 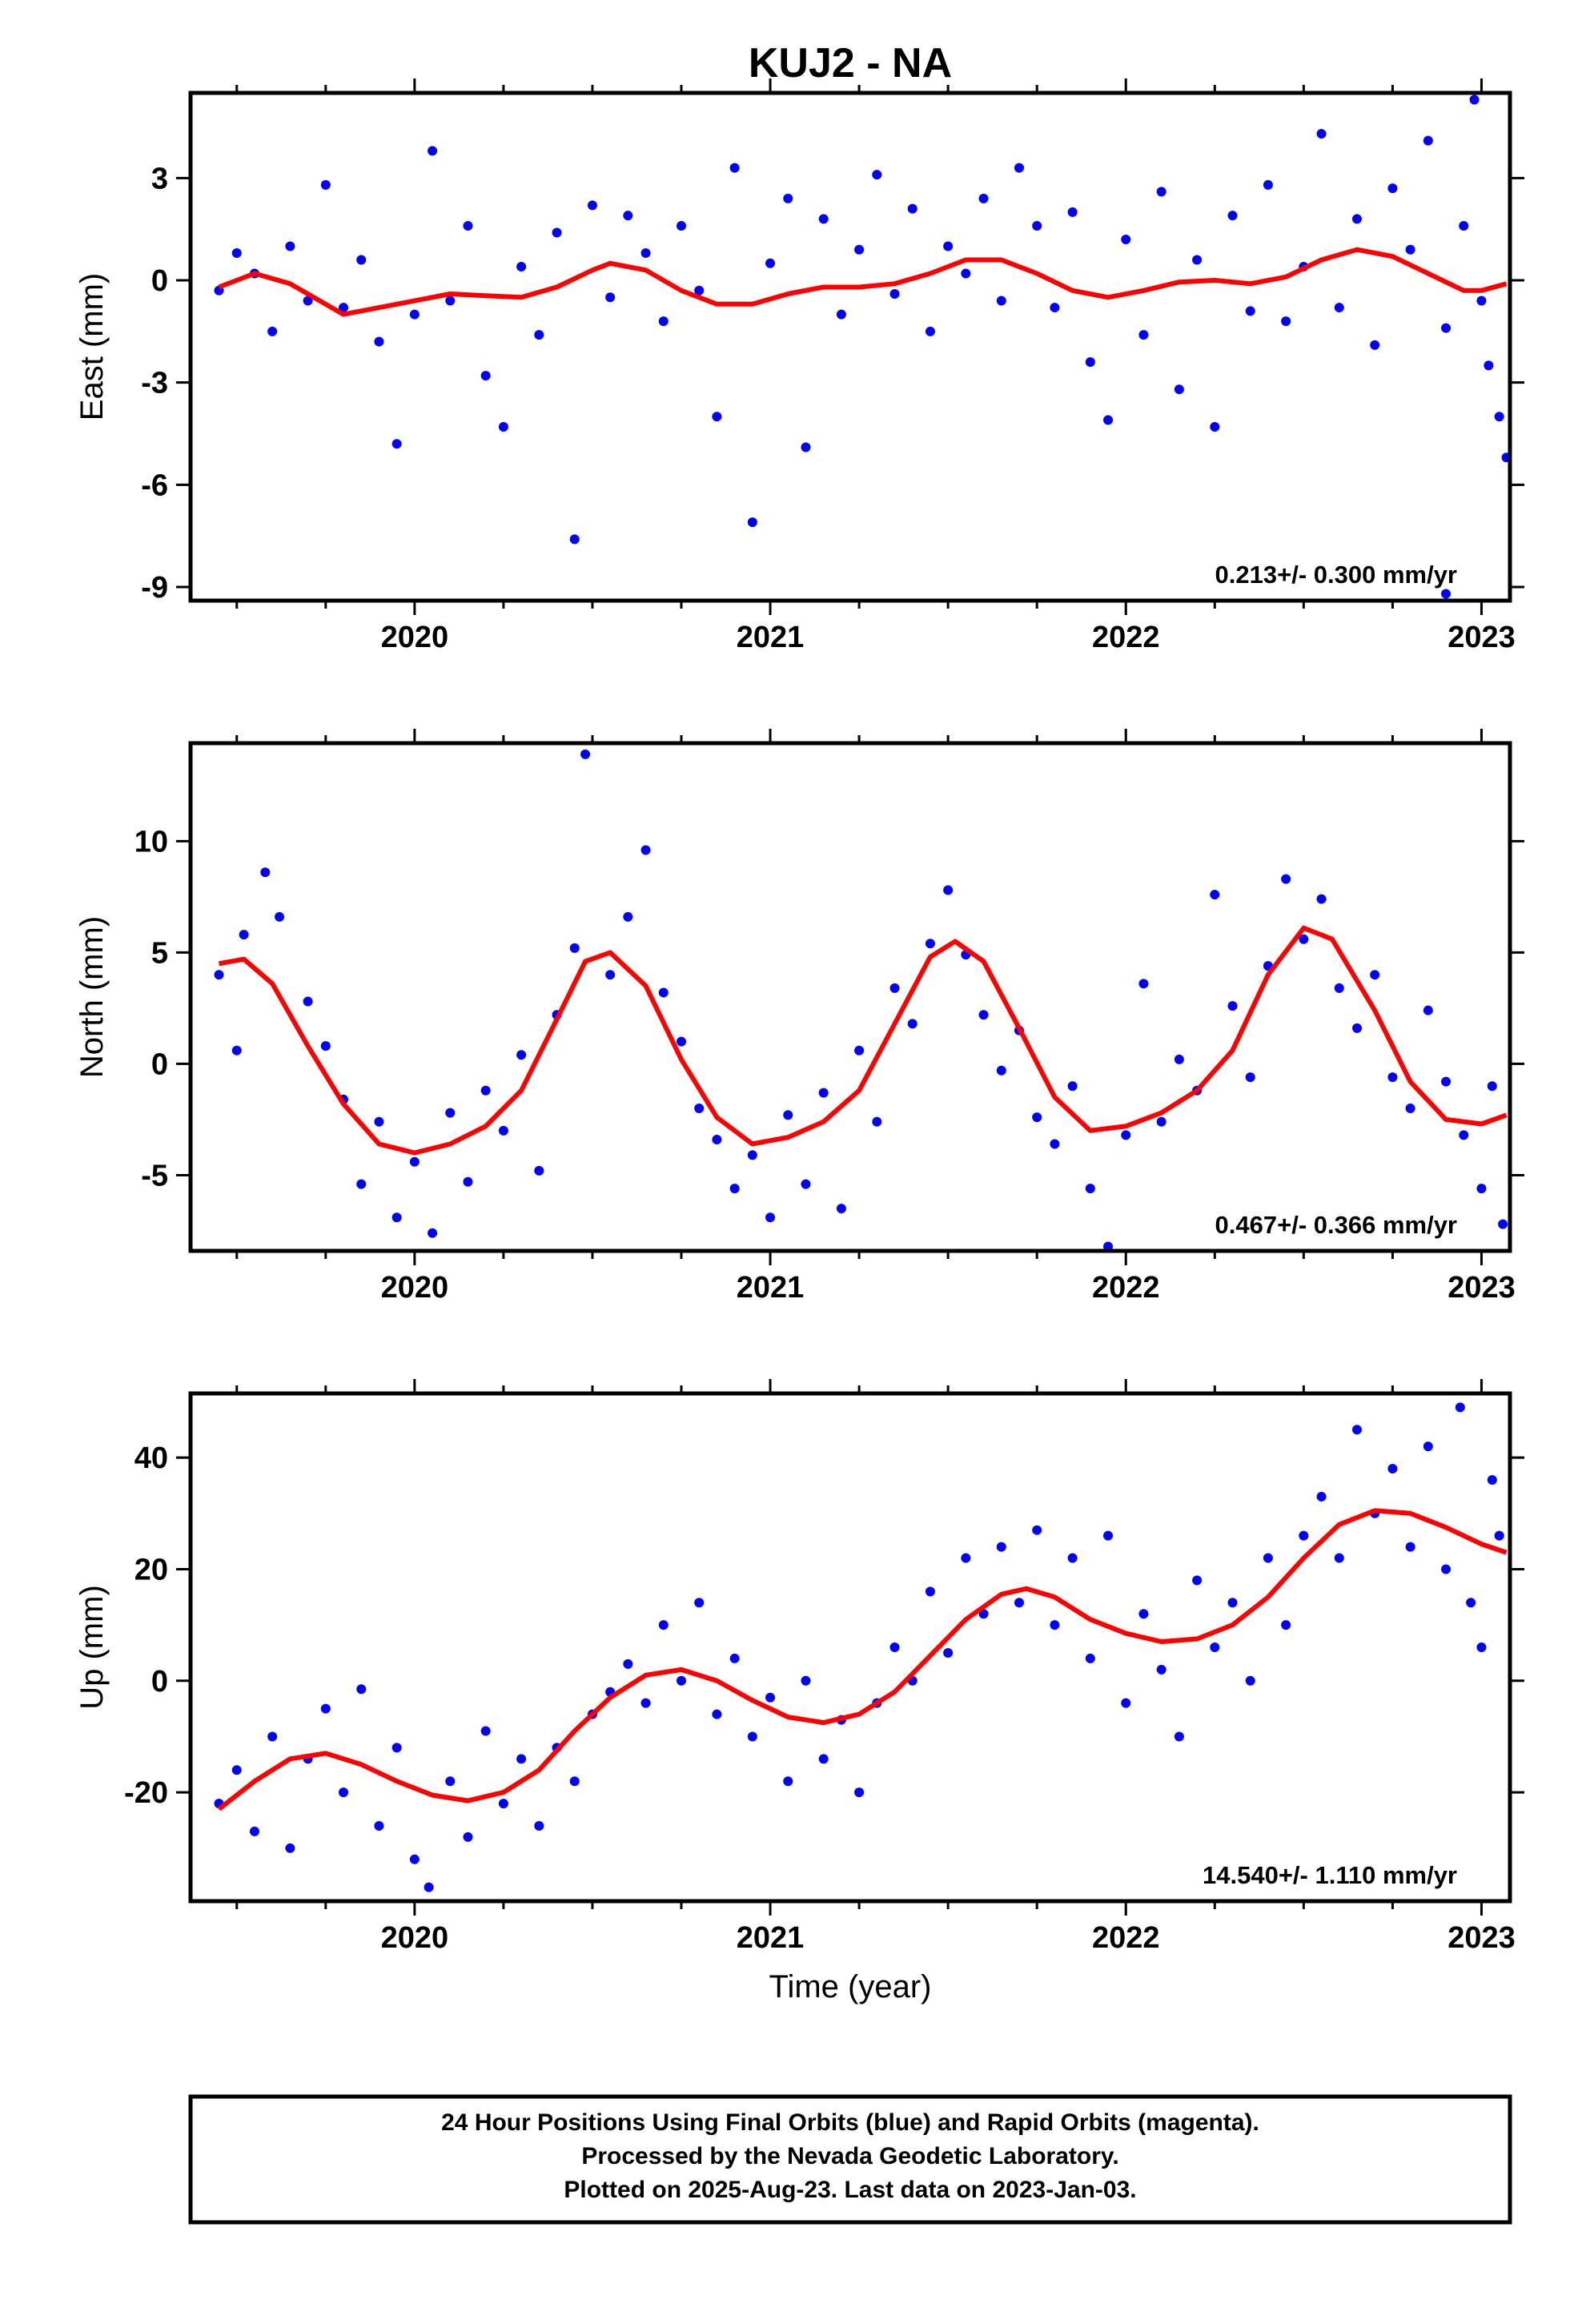 What do you see at coordinates (154, 588) in the screenshot?
I see `y-tick-label: -9` at bounding box center [154, 588].